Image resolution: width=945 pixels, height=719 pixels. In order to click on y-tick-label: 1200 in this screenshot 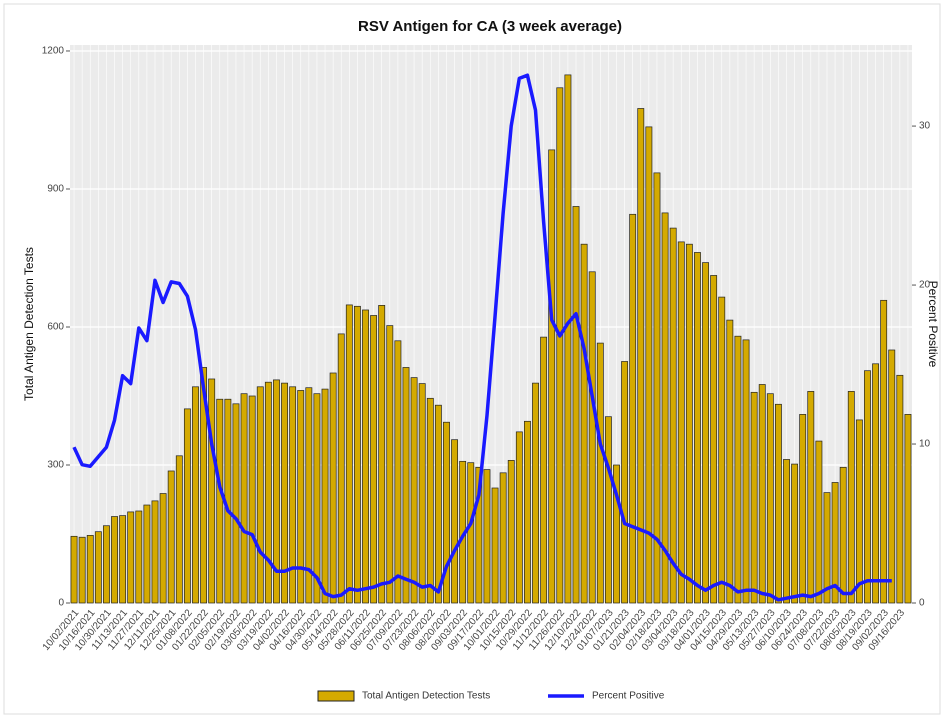, I will do `click(53, 51)`.